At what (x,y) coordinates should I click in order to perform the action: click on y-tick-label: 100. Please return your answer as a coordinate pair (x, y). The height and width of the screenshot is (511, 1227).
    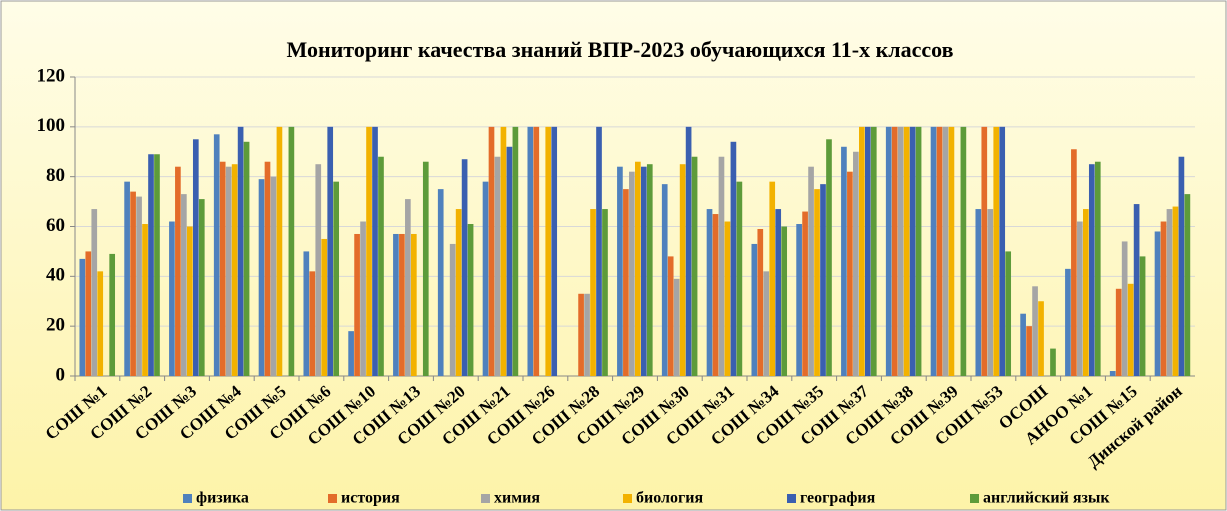
    Looking at the image, I should click on (51, 125).